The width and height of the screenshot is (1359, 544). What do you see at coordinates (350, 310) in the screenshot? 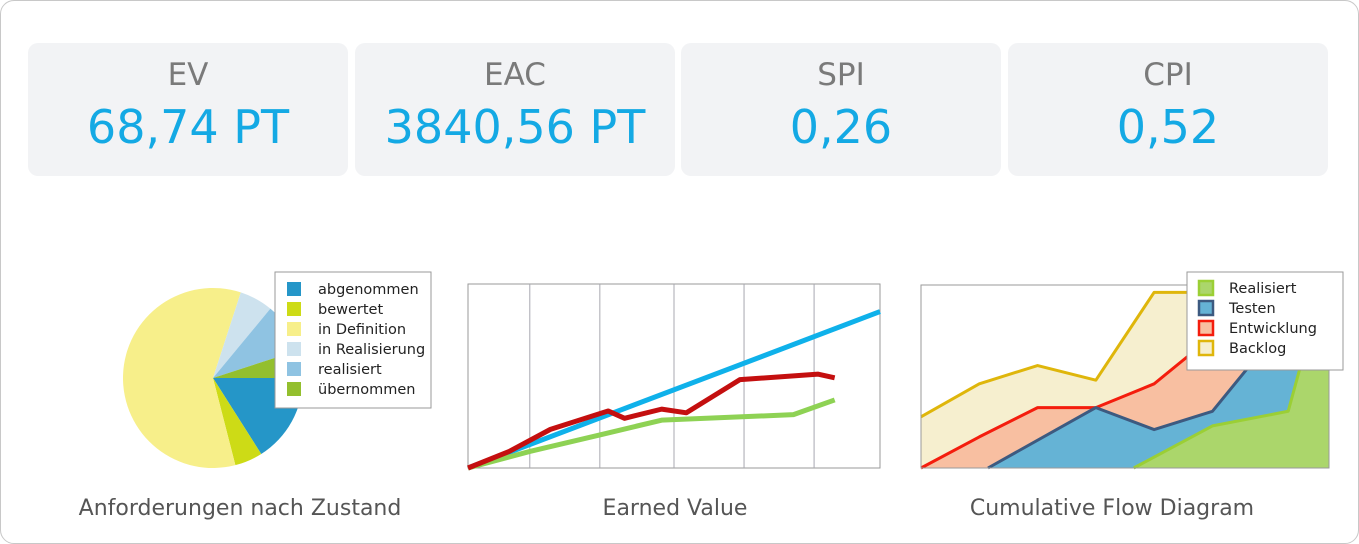
I see `legend-label: bewertet` at bounding box center [350, 310].